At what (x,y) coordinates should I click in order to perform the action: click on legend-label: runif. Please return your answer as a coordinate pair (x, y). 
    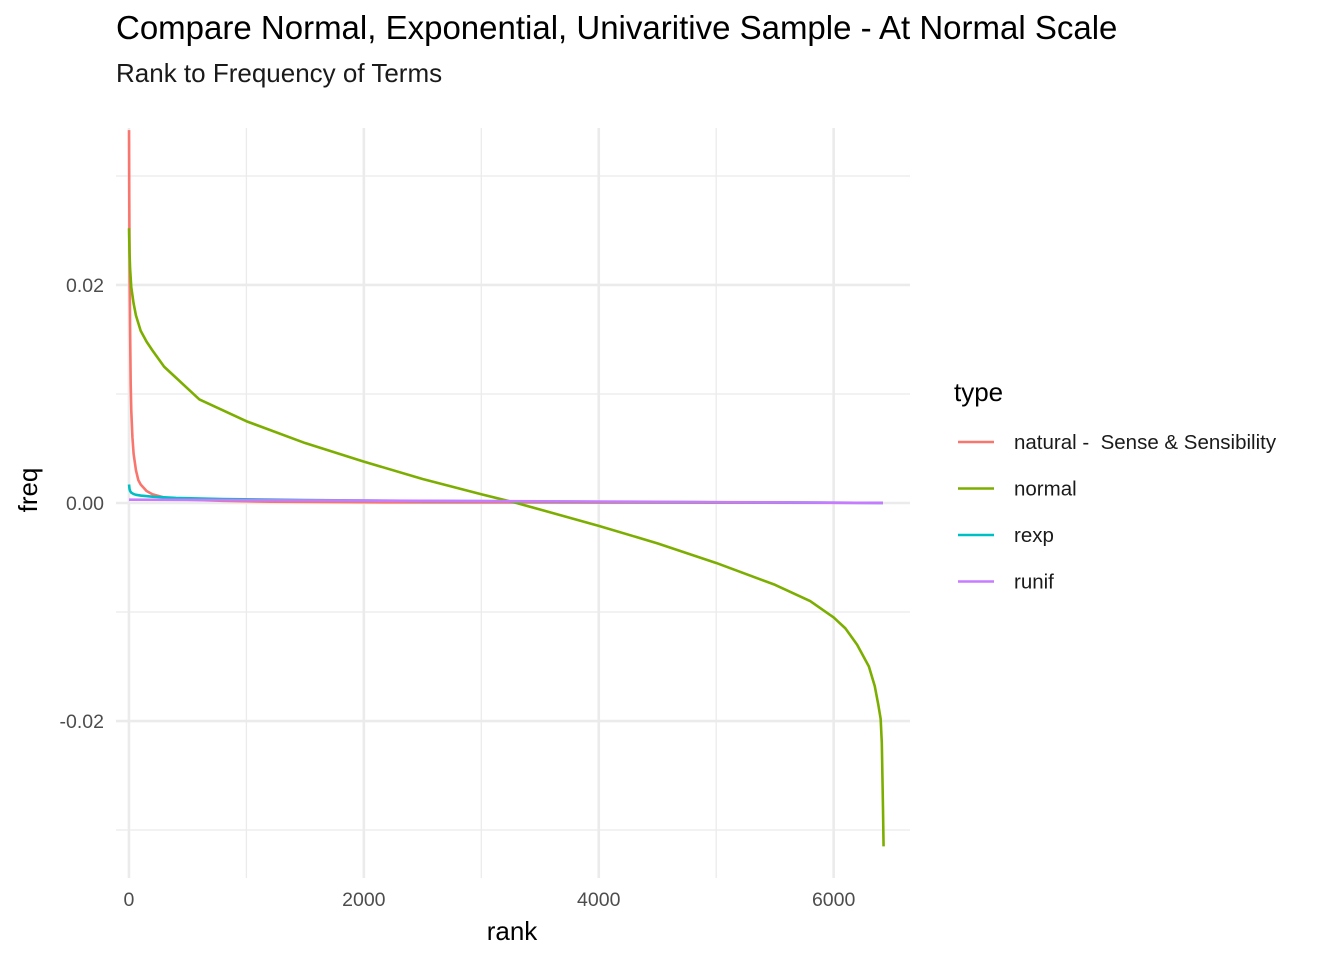
    Looking at the image, I should click on (1034, 582).